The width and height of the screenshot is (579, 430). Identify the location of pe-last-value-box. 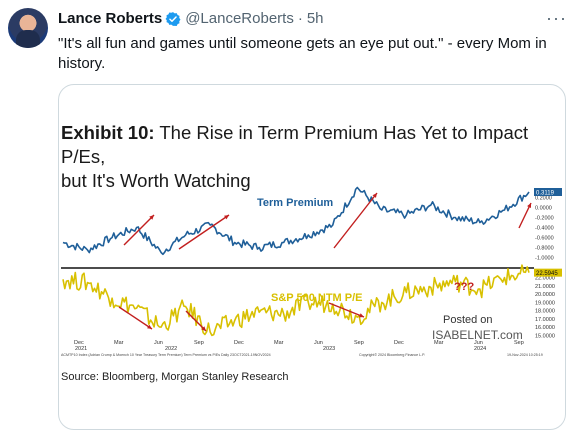
(548, 272).